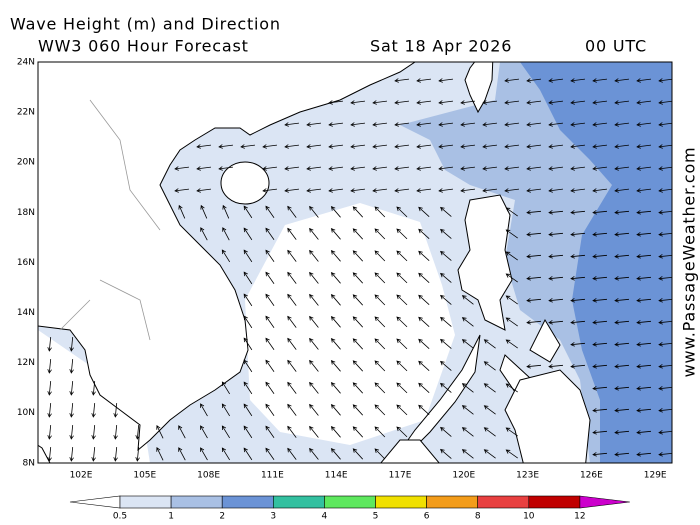 Image resolution: width=700 pixels, height=525 pixels. I want to click on lon-label: 123E, so click(527, 476).